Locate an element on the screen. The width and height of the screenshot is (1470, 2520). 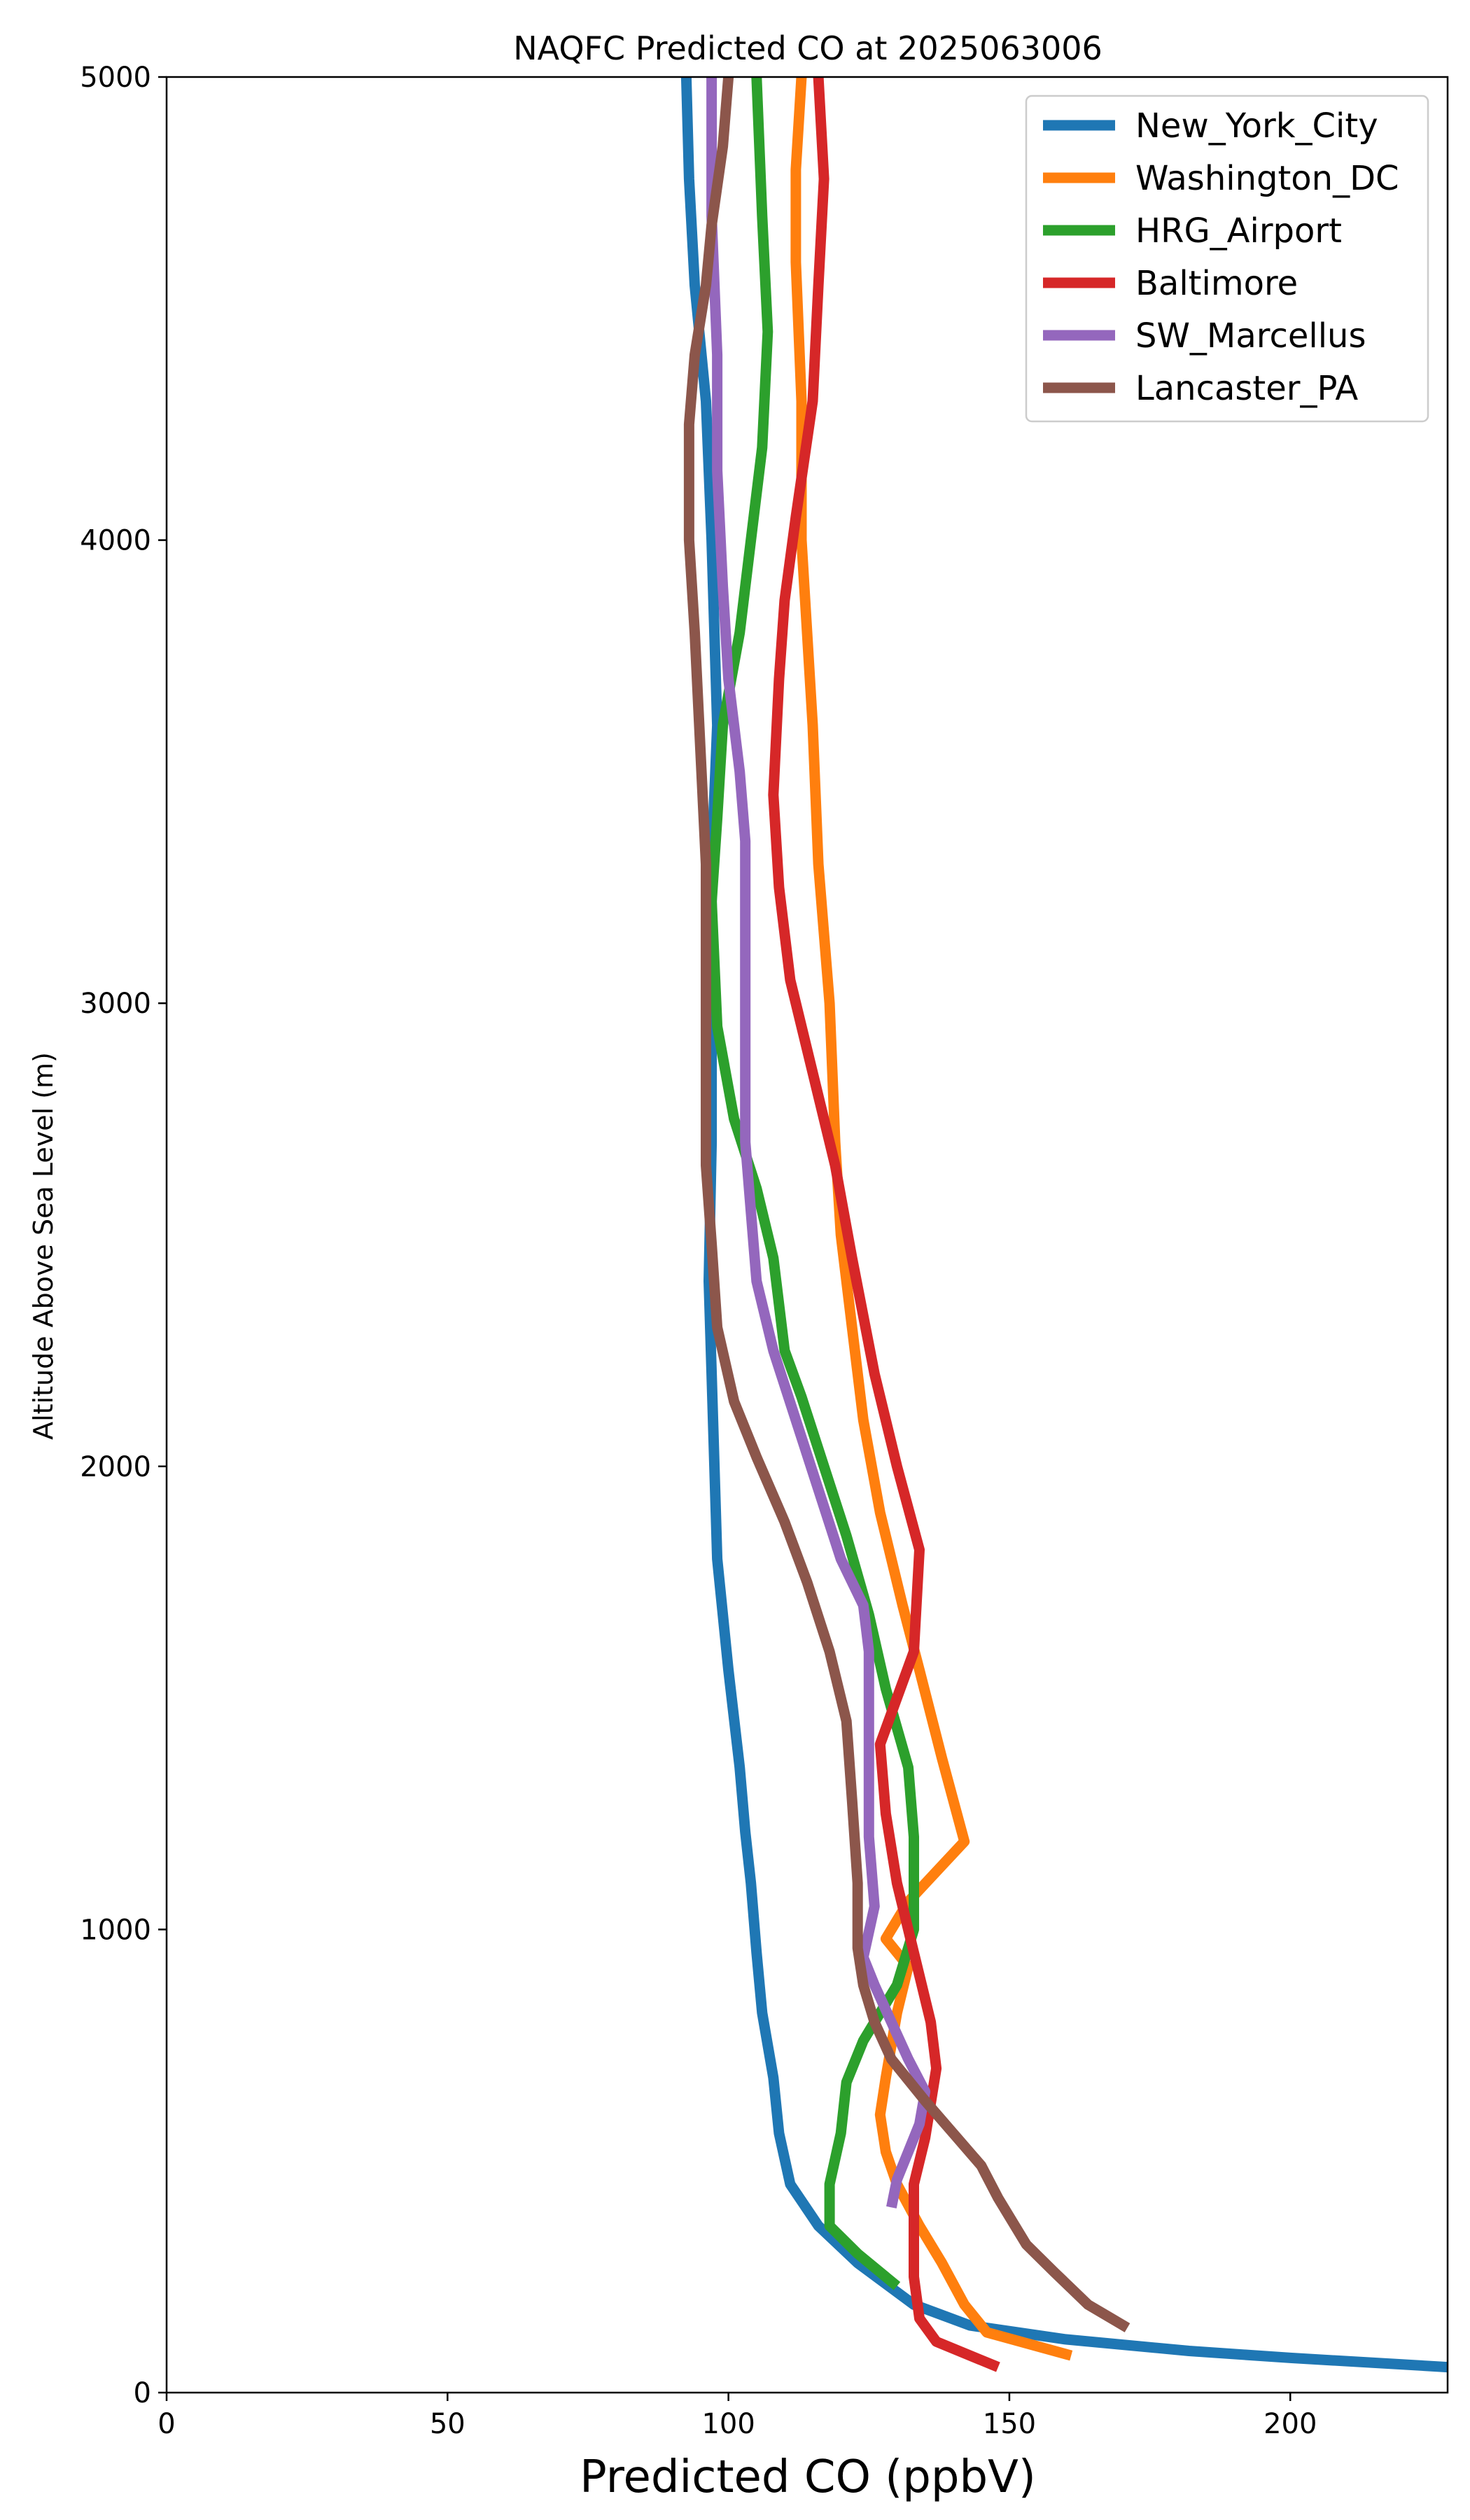
x-axis-label: Predicted CO (ppbV) is located at coordinates (808, 2477).